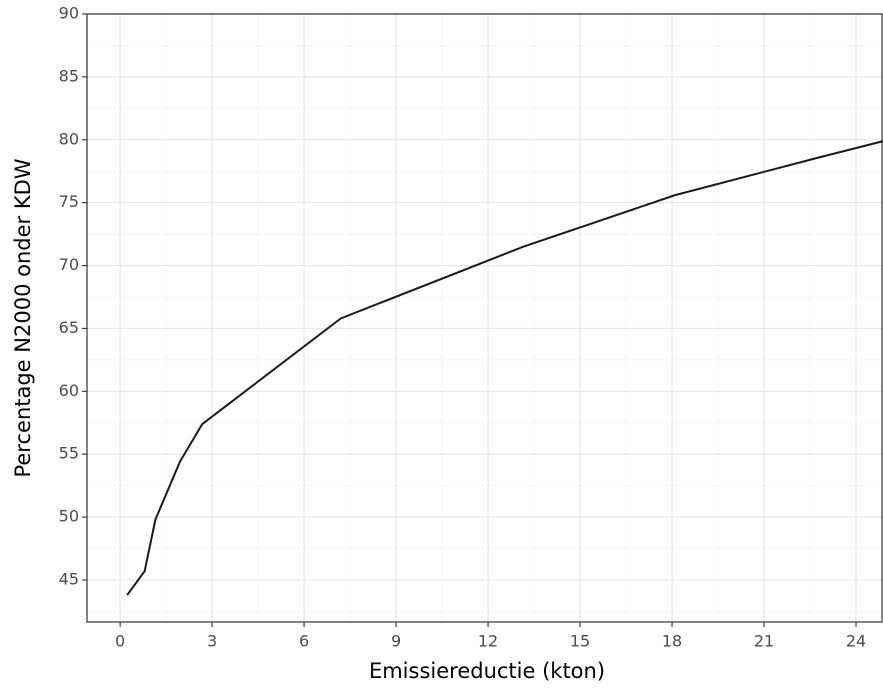 The image size is (883, 689). I want to click on y-tick-label: 55, so click(69, 453).